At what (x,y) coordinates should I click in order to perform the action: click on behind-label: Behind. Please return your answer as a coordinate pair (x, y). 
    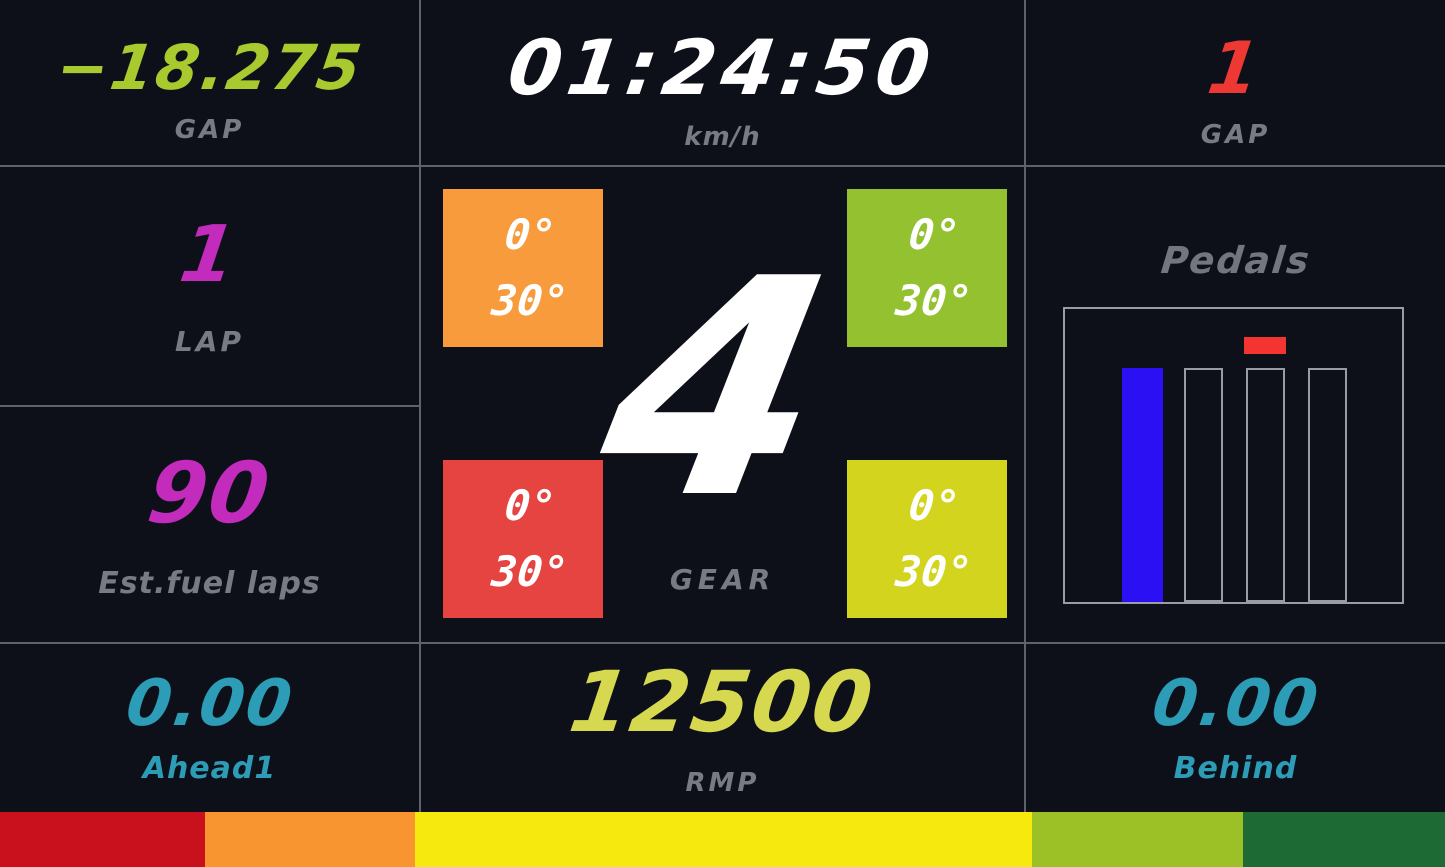
    Looking at the image, I should click on (1235, 768).